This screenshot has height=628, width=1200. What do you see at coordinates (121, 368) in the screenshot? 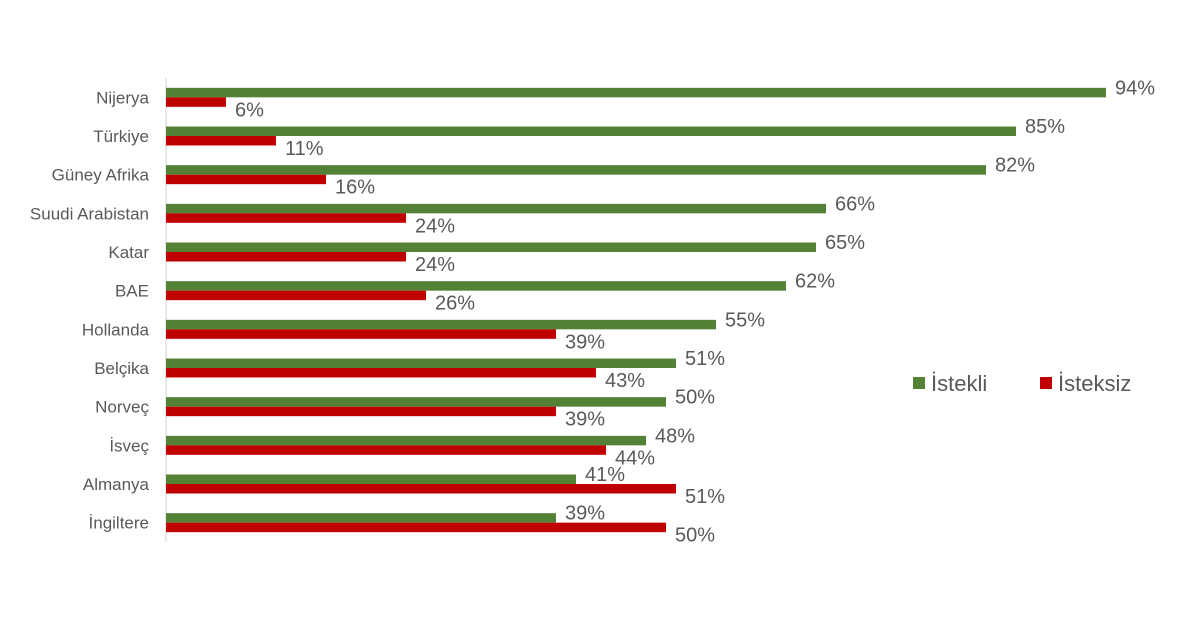
I see `category-label: Belçika` at bounding box center [121, 368].